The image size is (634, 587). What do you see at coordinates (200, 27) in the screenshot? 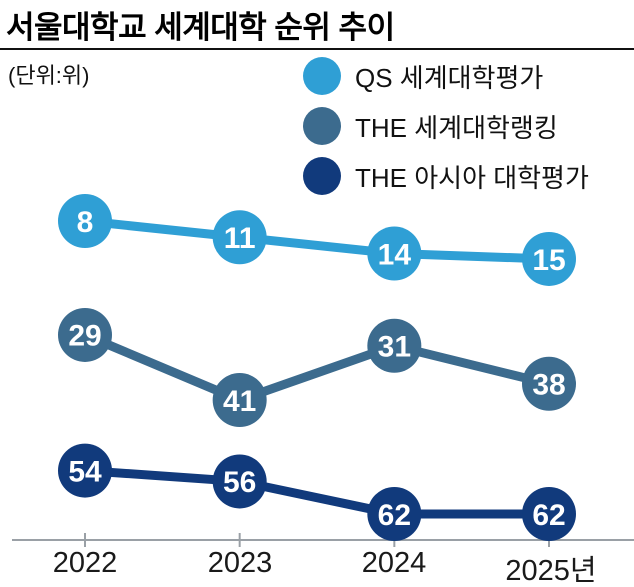
I see `page-title: 서울대학교 세계대학 순위 추이` at bounding box center [200, 27].